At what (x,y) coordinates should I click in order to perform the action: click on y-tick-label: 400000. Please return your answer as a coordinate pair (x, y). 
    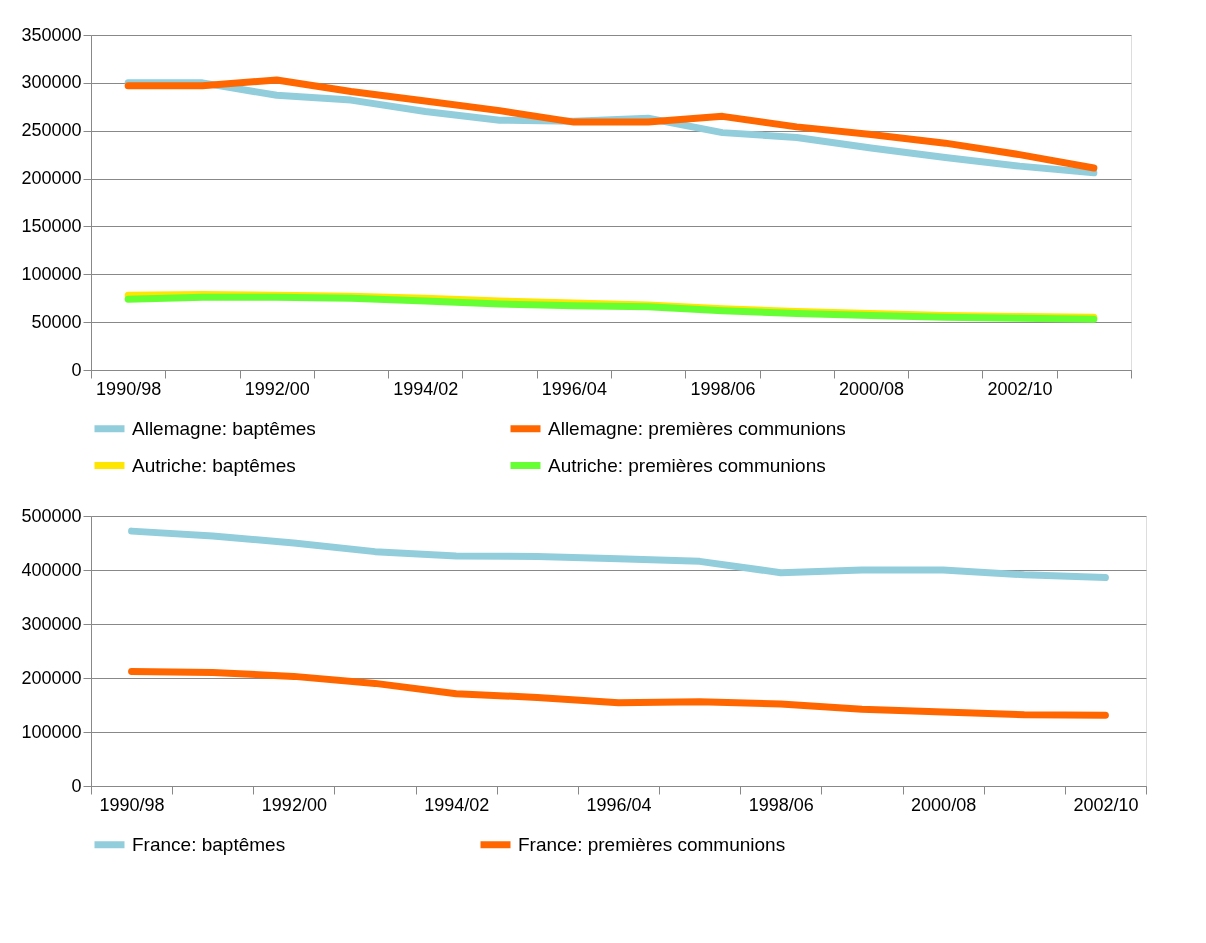
    Looking at the image, I should click on (51, 569).